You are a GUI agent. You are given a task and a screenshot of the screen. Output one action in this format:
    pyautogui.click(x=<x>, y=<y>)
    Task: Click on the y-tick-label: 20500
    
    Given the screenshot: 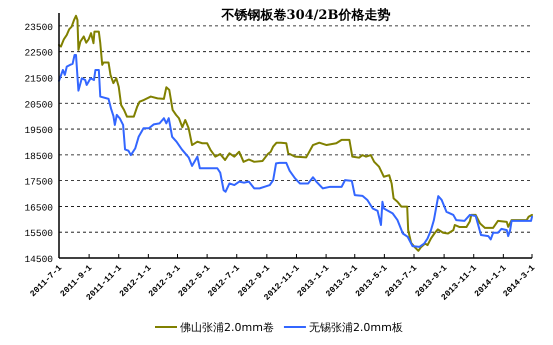 What is the action you would take?
    pyautogui.click(x=39, y=104)
    